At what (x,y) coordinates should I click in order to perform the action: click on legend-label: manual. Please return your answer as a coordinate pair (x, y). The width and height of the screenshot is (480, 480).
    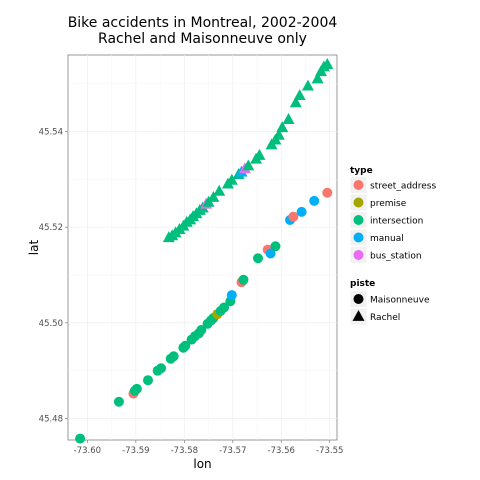
    Looking at the image, I should click on (387, 239).